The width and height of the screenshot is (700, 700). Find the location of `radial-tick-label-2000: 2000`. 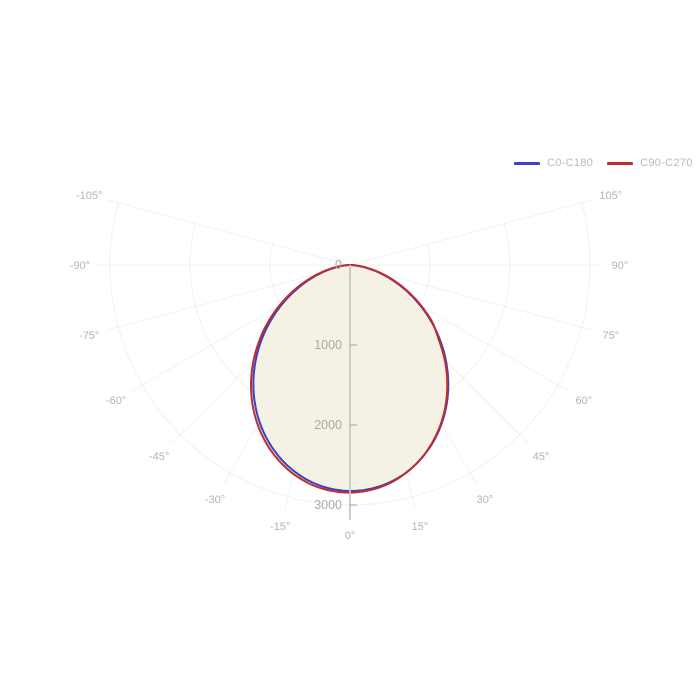

radial-tick-label-2000: 2000 is located at coordinates (328, 425).